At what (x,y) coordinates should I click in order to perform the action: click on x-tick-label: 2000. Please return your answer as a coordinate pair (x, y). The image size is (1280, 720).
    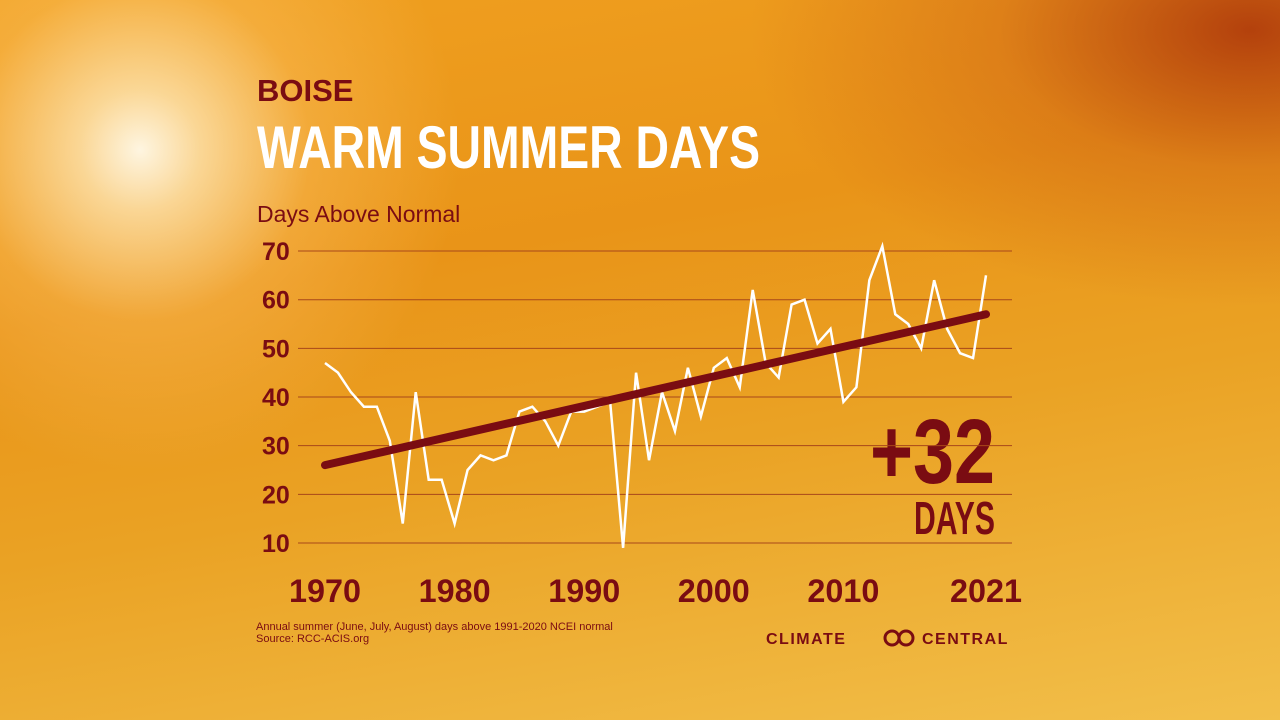
    Looking at the image, I should click on (714, 591).